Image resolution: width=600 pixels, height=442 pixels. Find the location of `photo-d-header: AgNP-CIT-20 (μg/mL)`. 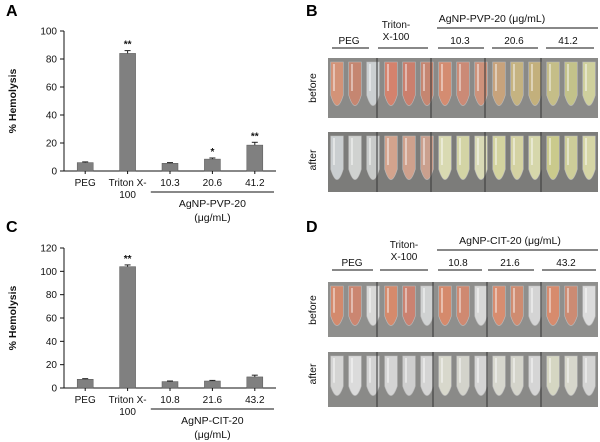

photo-d-header: AgNP-CIT-20 (μg/mL) is located at coordinates (510, 241).